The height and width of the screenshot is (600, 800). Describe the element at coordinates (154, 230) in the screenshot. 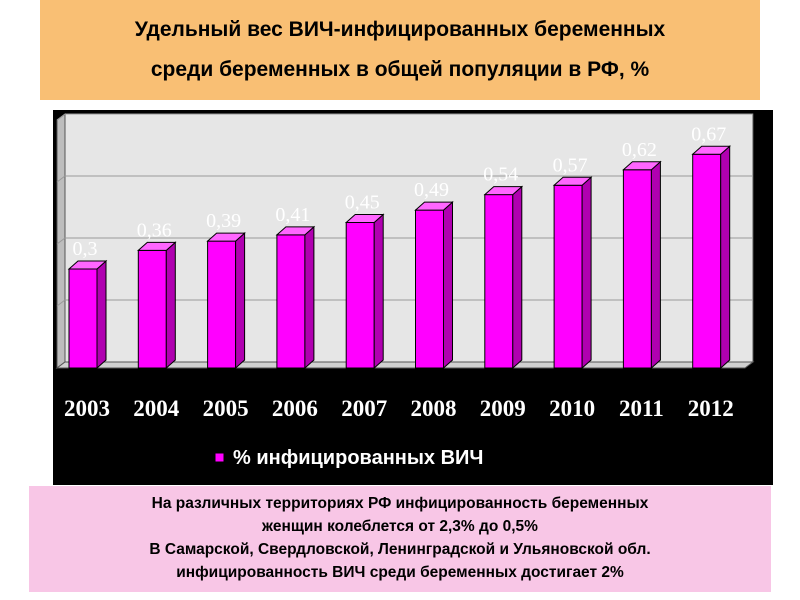

I see `data-label: 0,36` at that location.